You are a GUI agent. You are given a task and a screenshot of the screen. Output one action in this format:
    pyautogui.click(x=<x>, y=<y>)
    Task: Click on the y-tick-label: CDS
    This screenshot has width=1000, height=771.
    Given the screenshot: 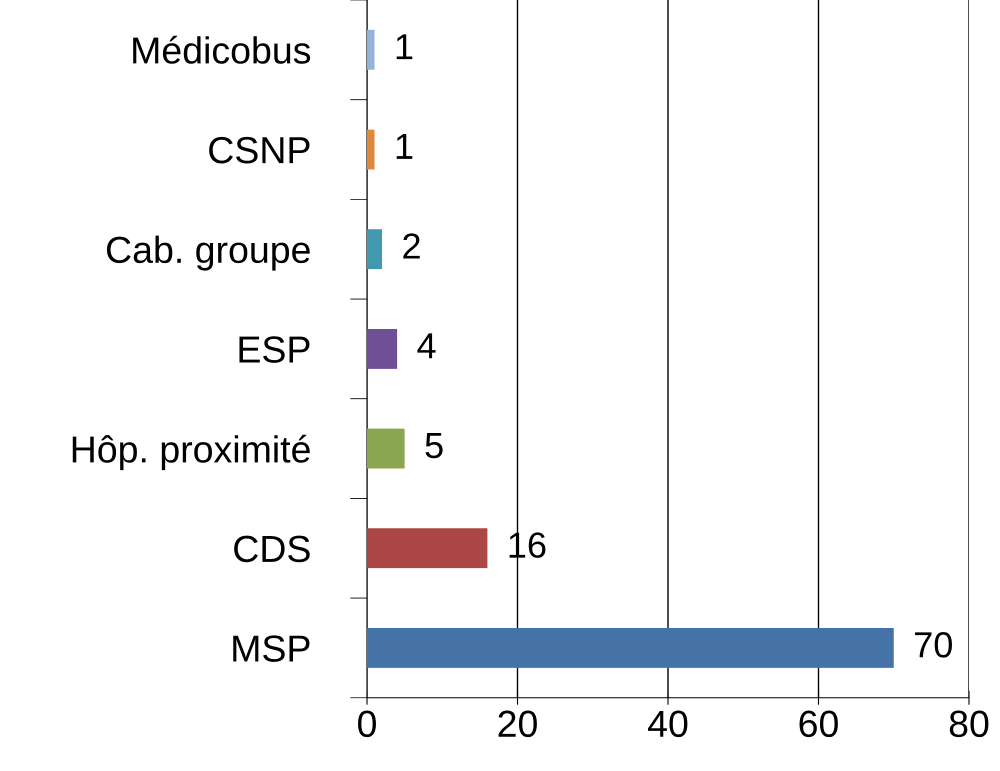 What is the action you would take?
    pyautogui.click(x=272, y=549)
    